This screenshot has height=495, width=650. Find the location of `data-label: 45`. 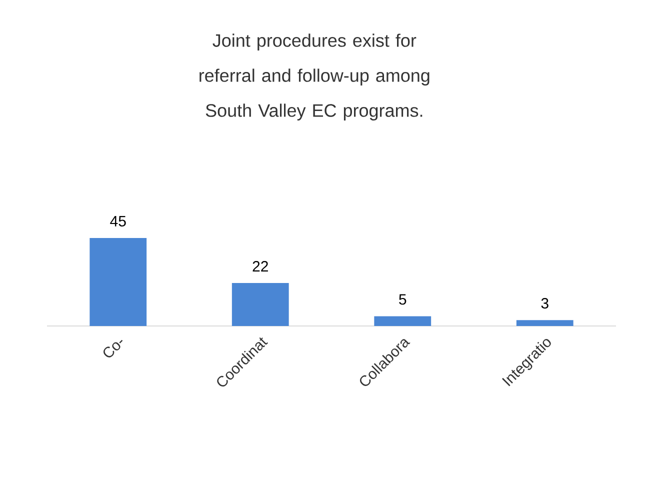

data-label: 45 is located at coordinates (118, 221).